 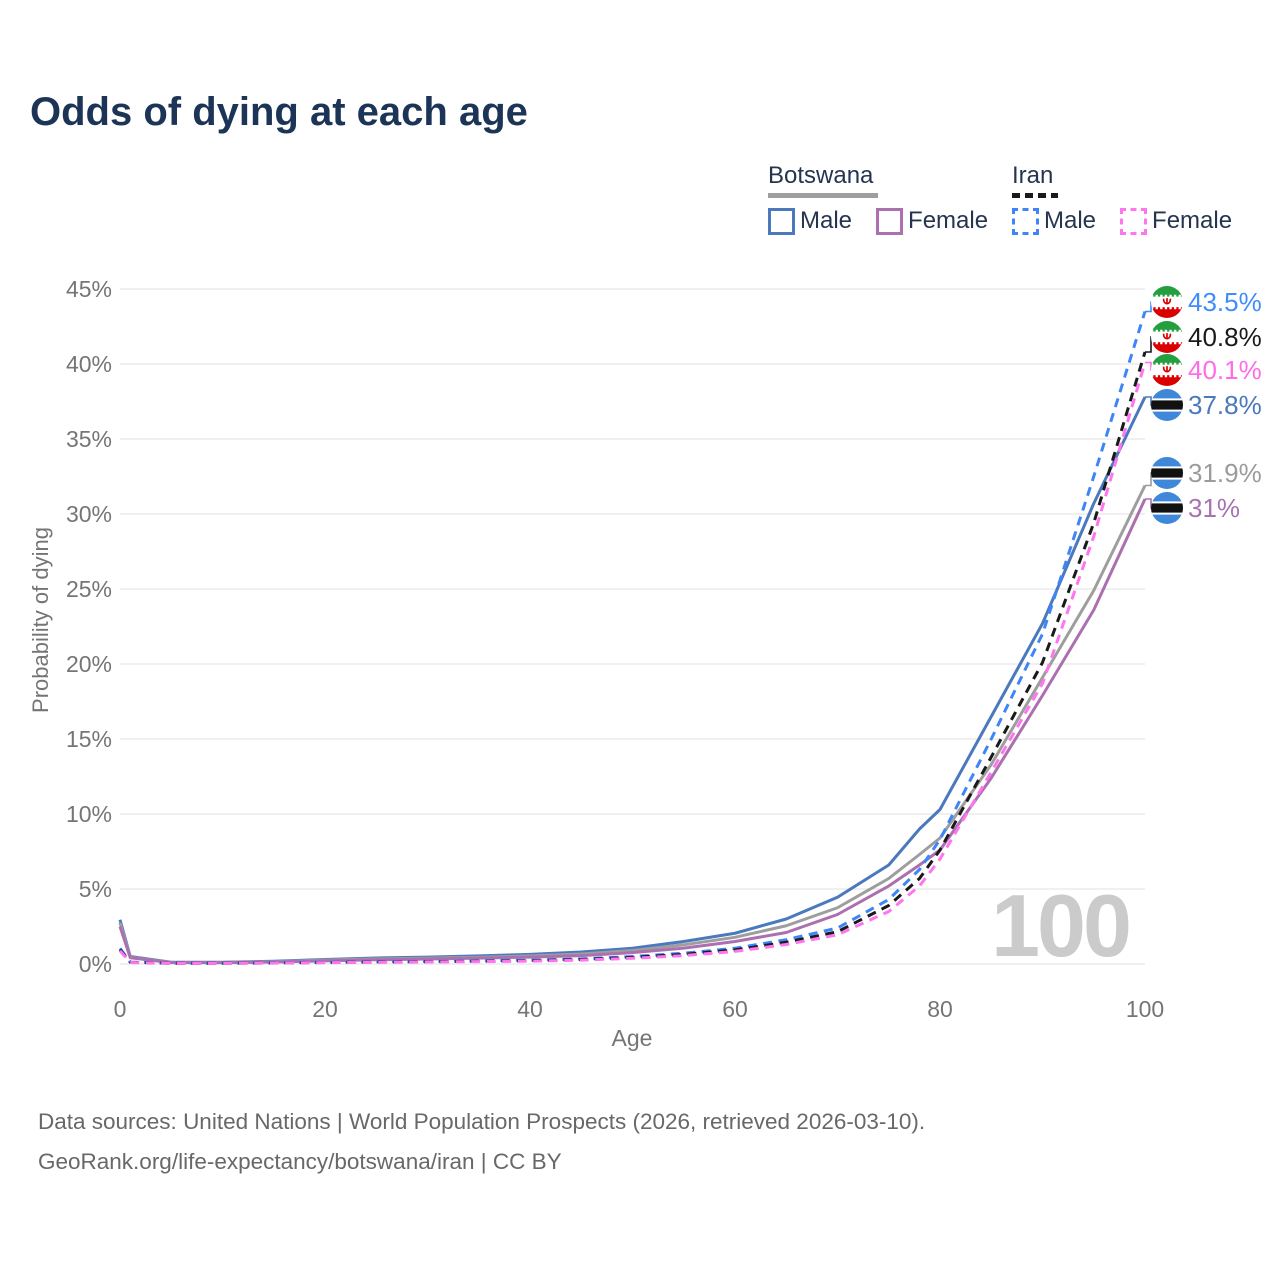 I want to click on legend-item-botswana-male: Male, so click(x=810, y=221).